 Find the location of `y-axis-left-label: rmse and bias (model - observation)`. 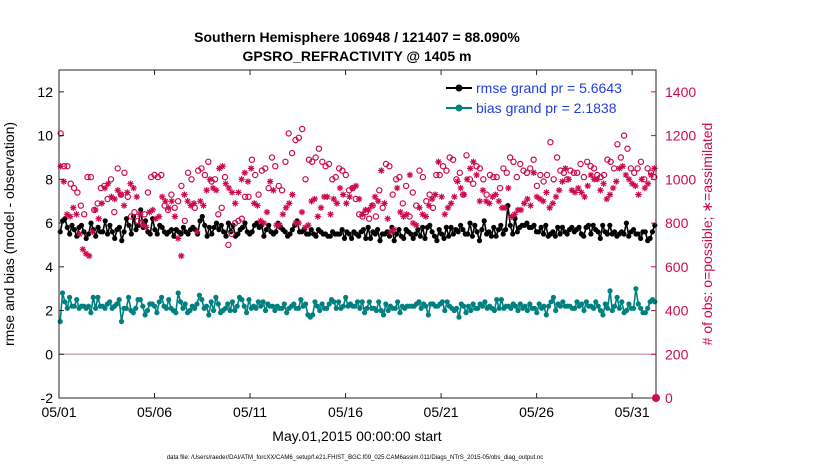

y-axis-left-label: rmse and bias (model - observation) is located at coordinates (9, 234).